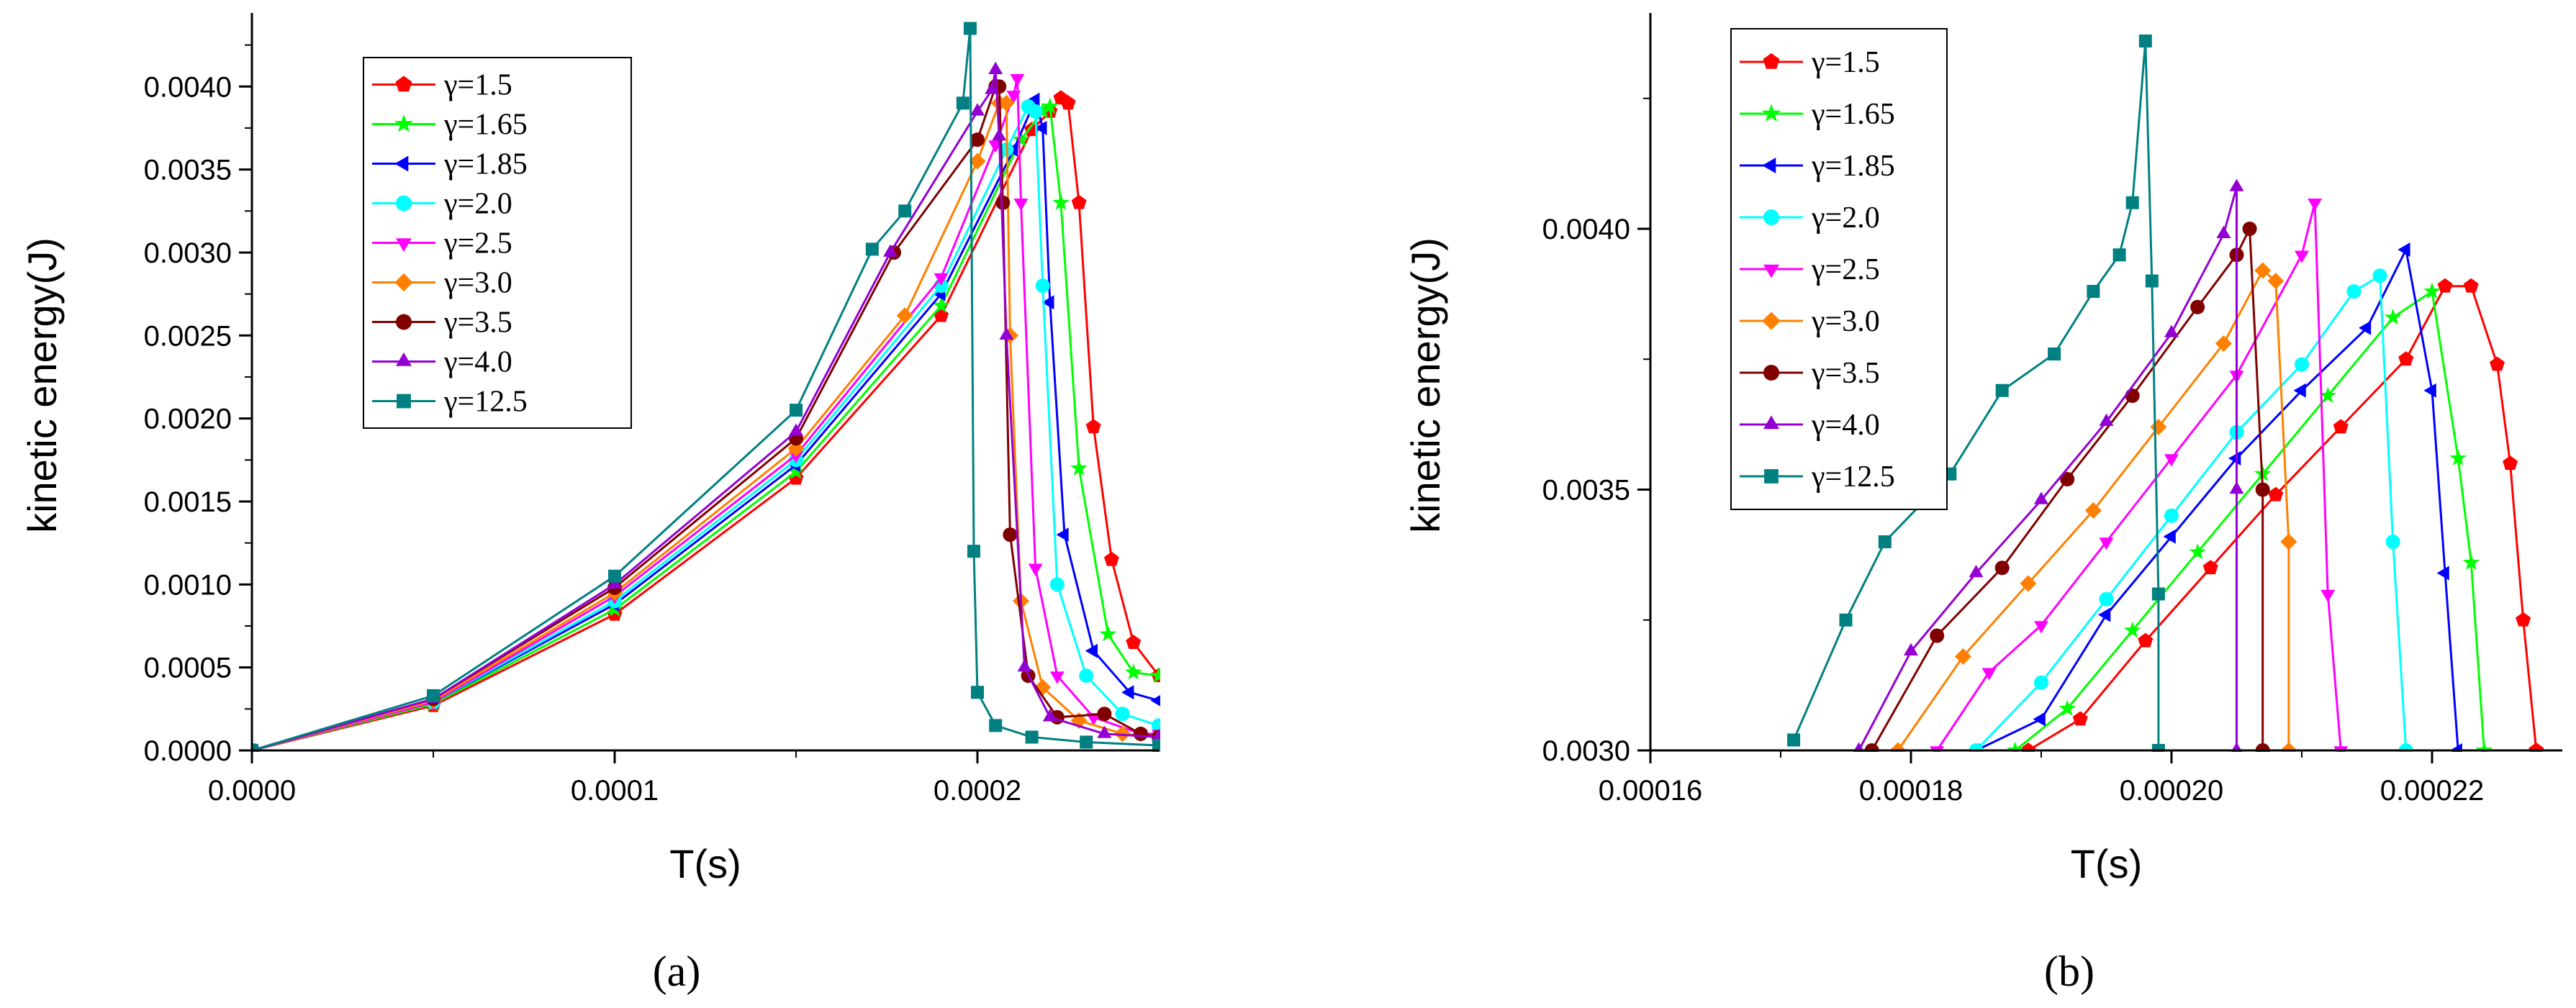 The image size is (2576, 1008). I want to click on y-tick-label: 0.0035, so click(1586, 491).